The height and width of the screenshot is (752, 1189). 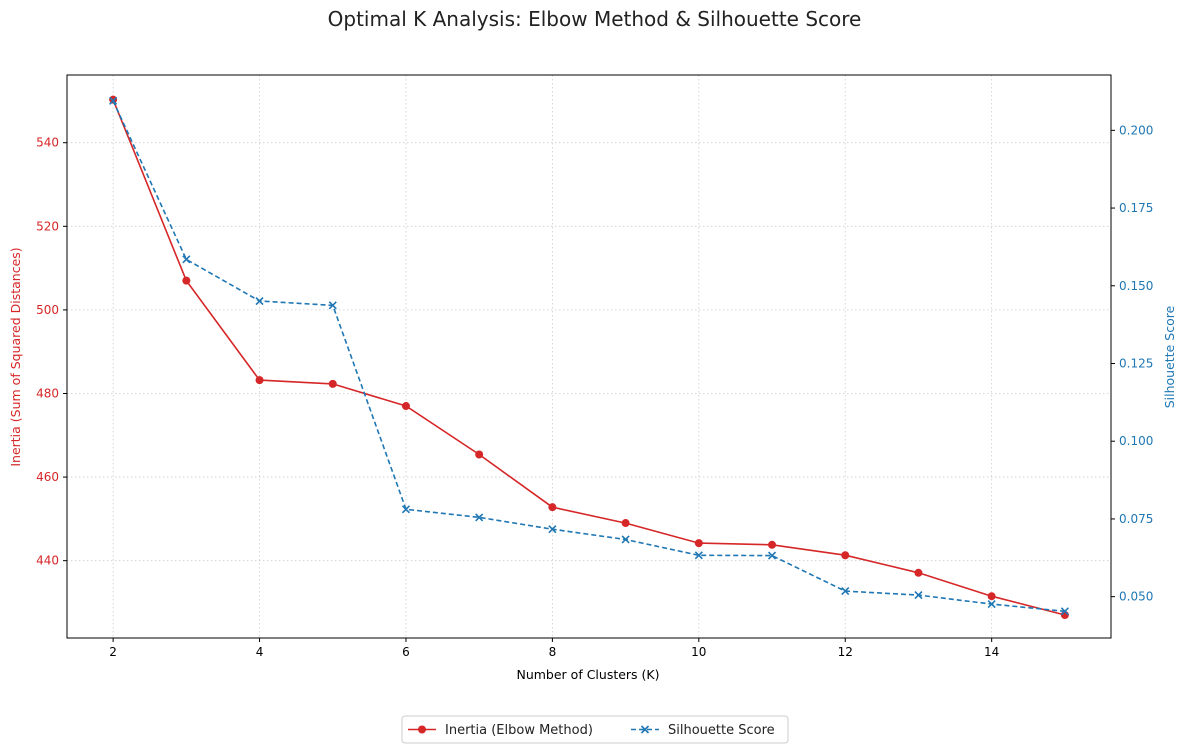 I want to click on right-tick-label: 0.150, so click(x=1136, y=286).